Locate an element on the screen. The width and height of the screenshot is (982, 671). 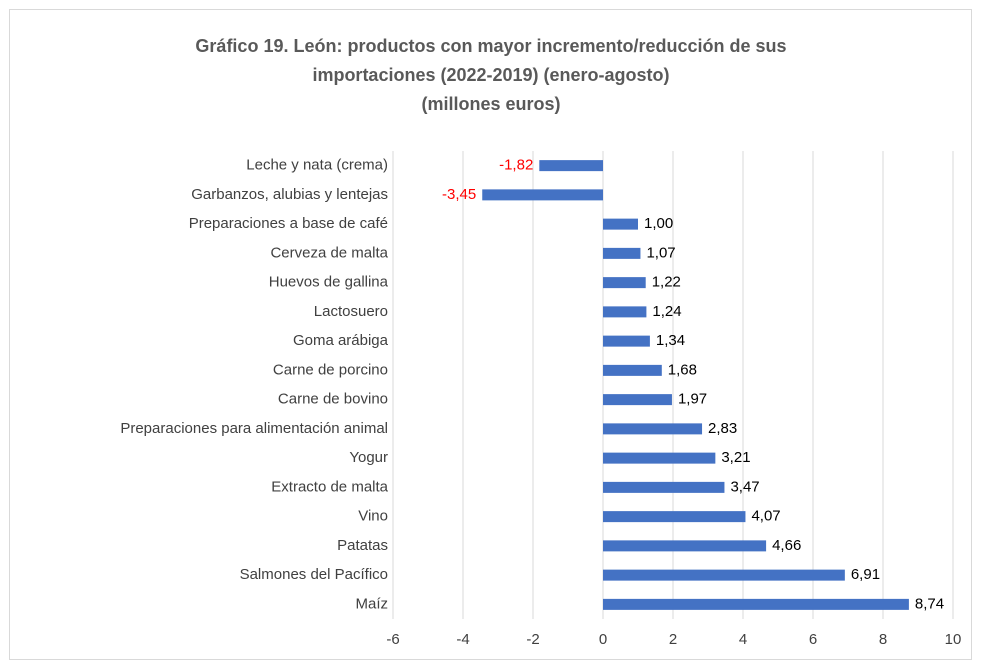
data-label: 8,74 is located at coordinates (929, 603).